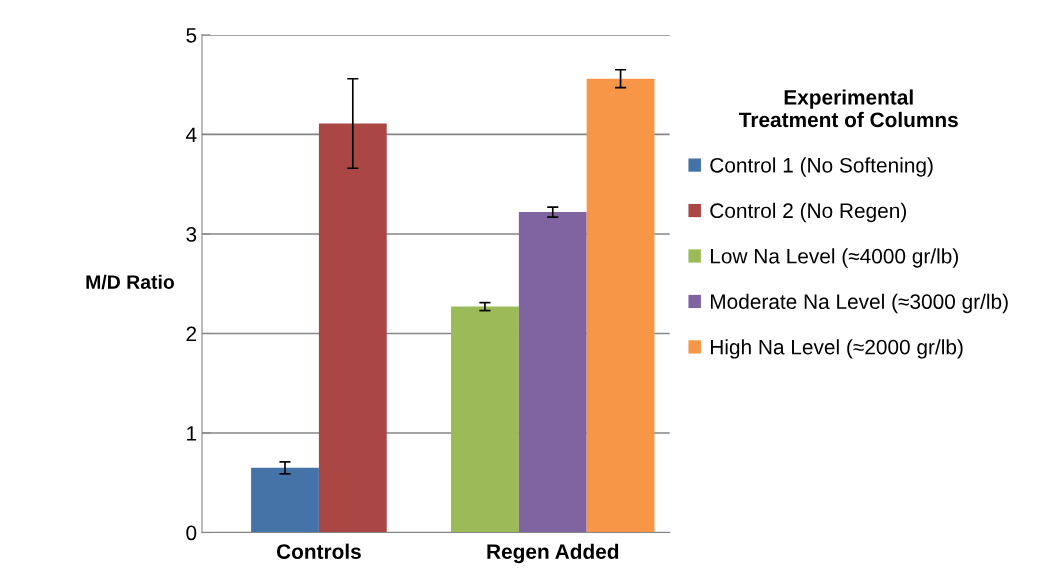  What do you see at coordinates (192, 433) in the screenshot?
I see `y-tick-label: 1` at bounding box center [192, 433].